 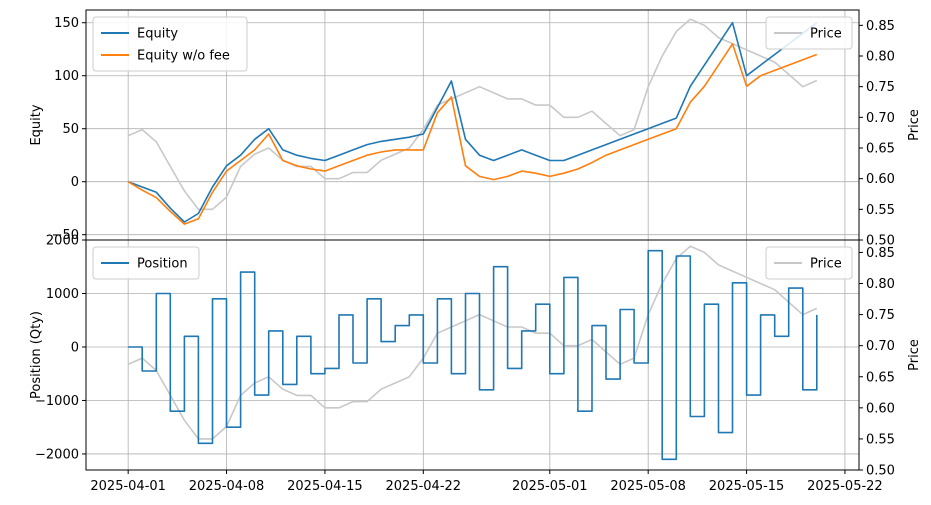 I want to click on bottom-y-tick-label: 1000, so click(x=62, y=294).